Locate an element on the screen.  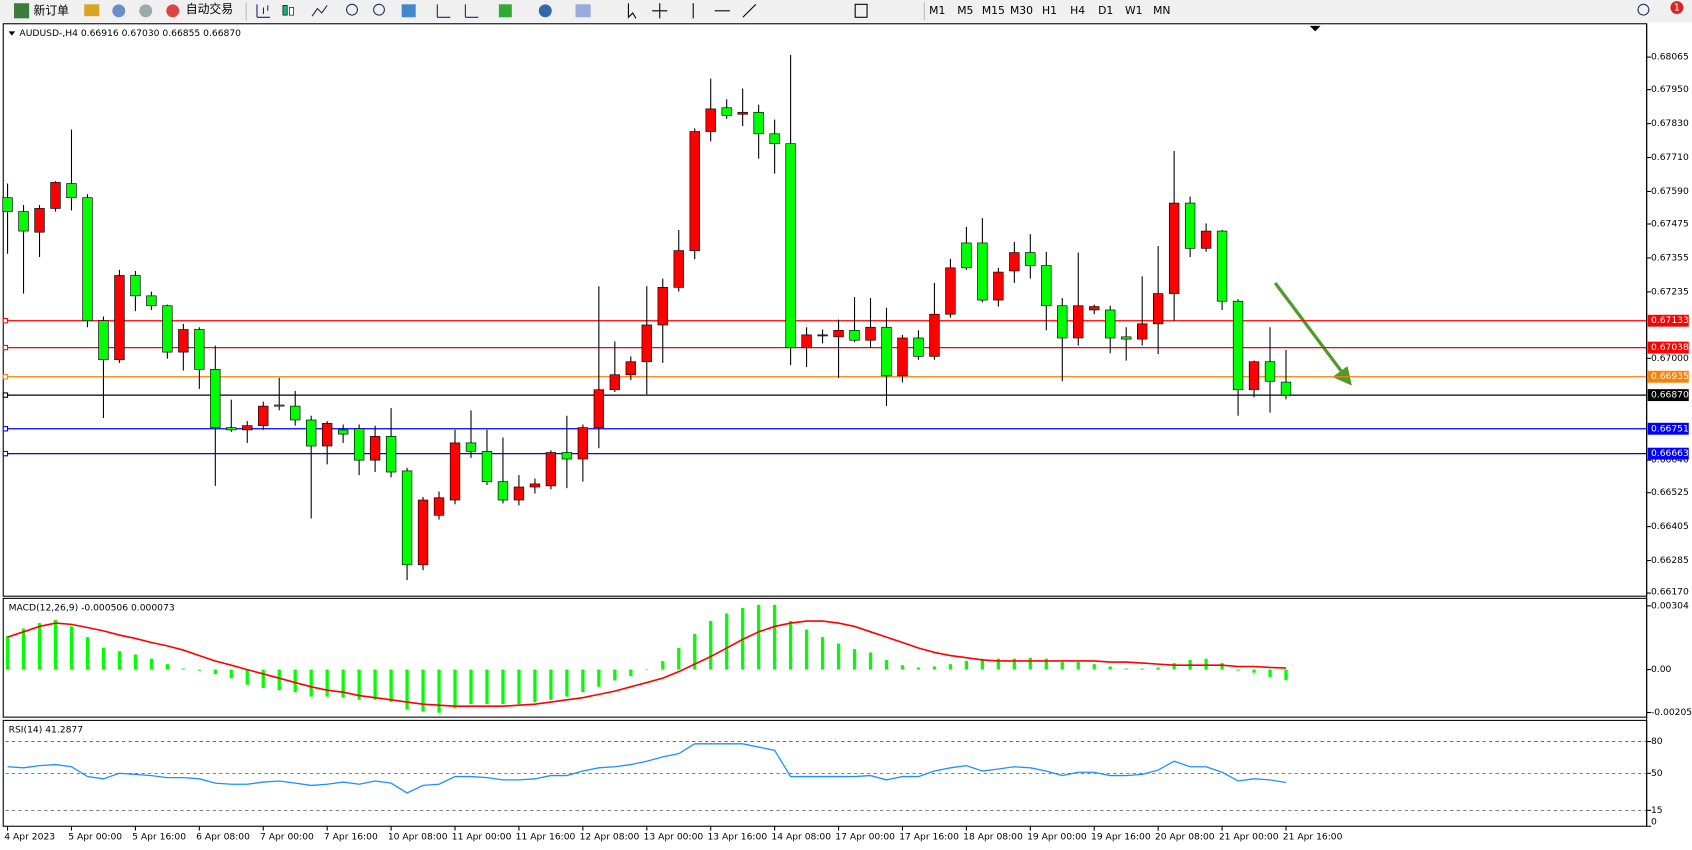
timeframe-button: D1 is located at coordinates (1105, 10).